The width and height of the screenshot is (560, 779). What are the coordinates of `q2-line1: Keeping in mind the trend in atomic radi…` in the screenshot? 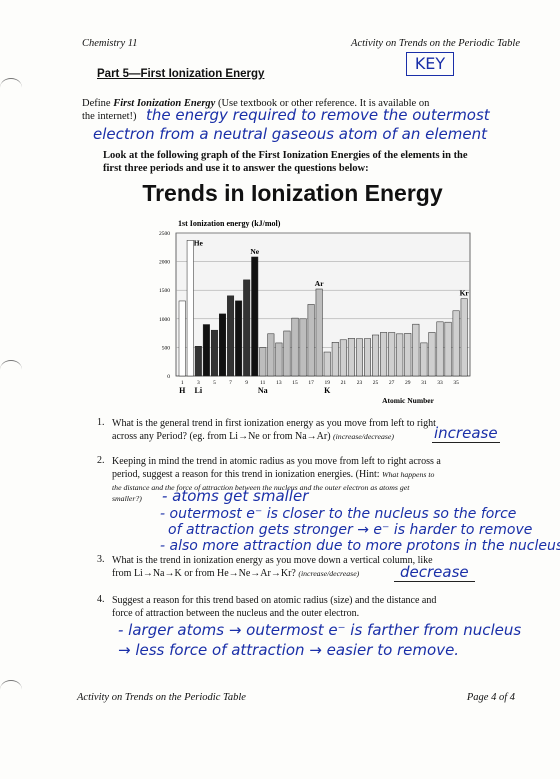 It's located at (276, 461).